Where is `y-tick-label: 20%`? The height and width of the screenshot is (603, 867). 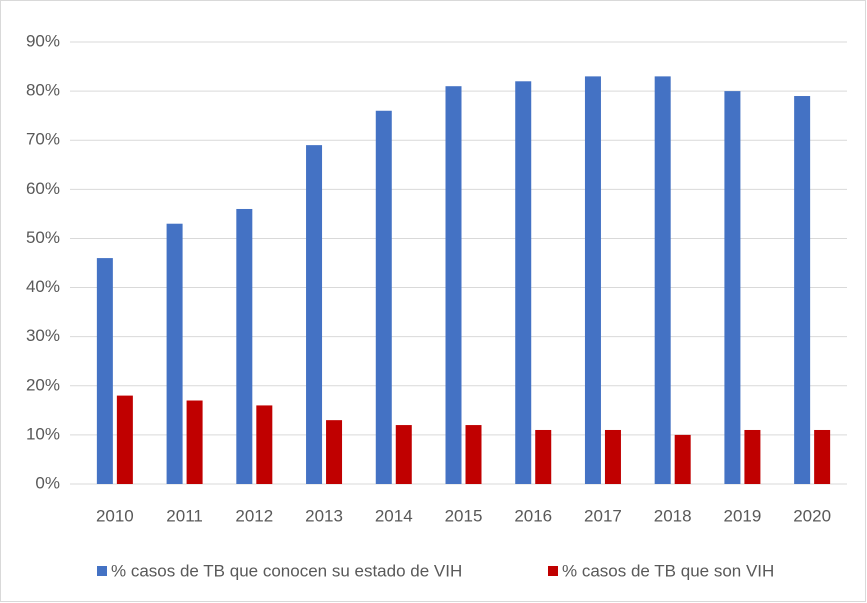 y-tick-label: 20% is located at coordinates (43, 384).